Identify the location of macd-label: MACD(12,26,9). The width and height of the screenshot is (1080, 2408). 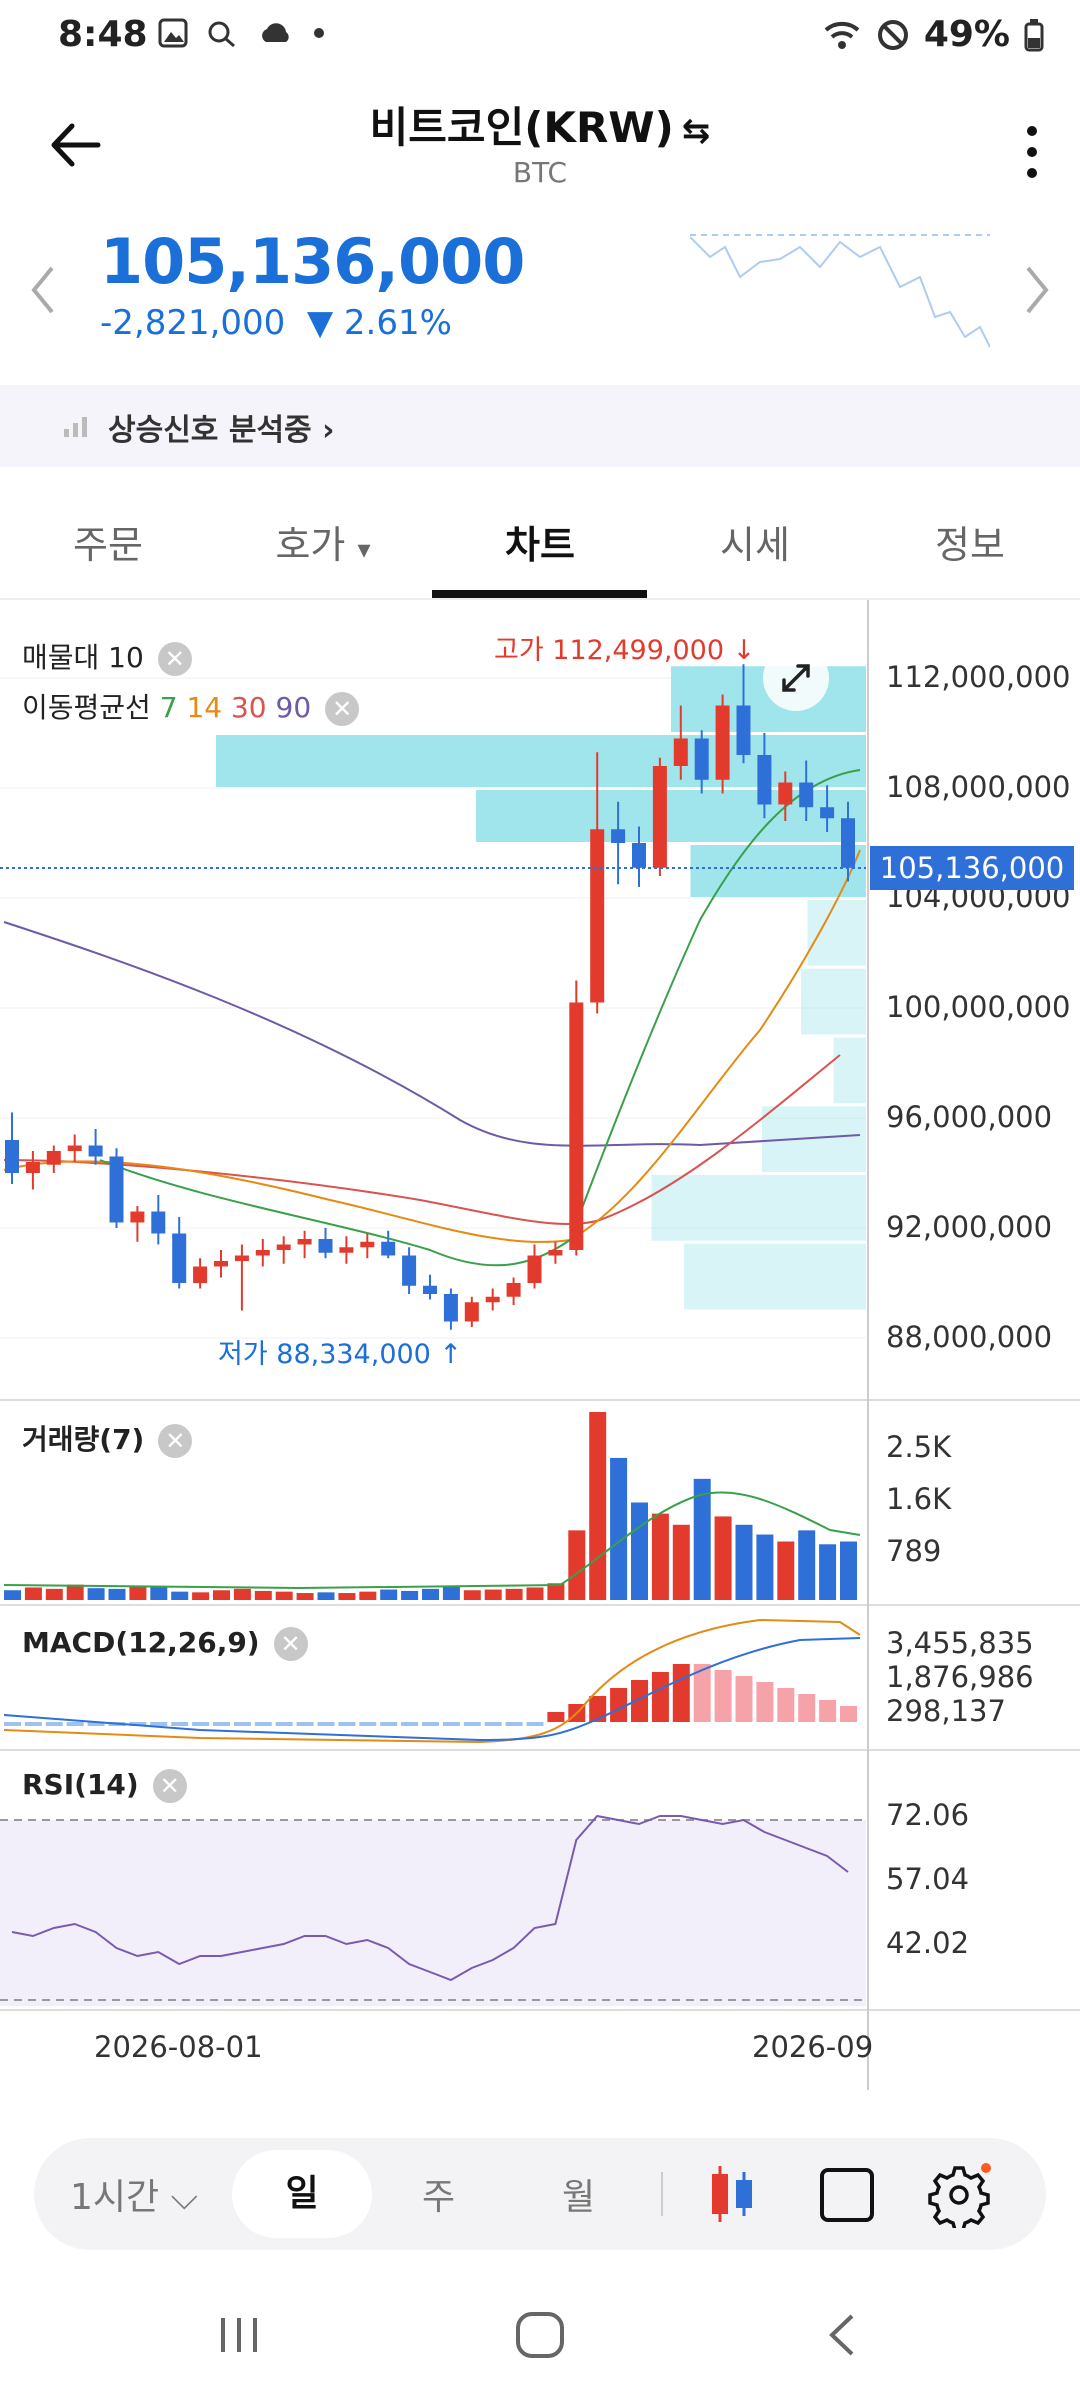
(141, 1642).